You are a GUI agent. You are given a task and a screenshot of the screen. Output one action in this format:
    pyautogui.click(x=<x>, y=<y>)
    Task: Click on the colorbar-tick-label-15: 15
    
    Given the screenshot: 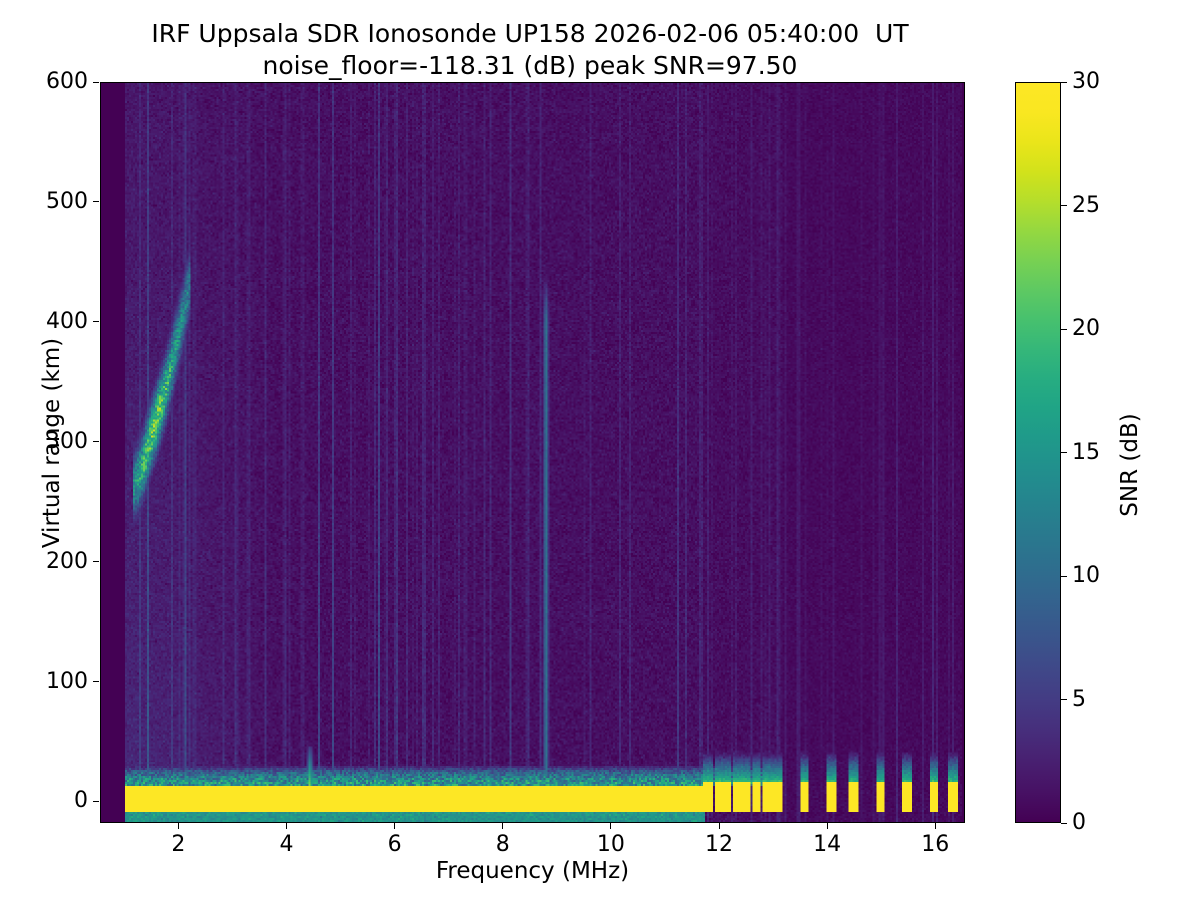 What is the action you would take?
    pyautogui.click(x=1086, y=452)
    